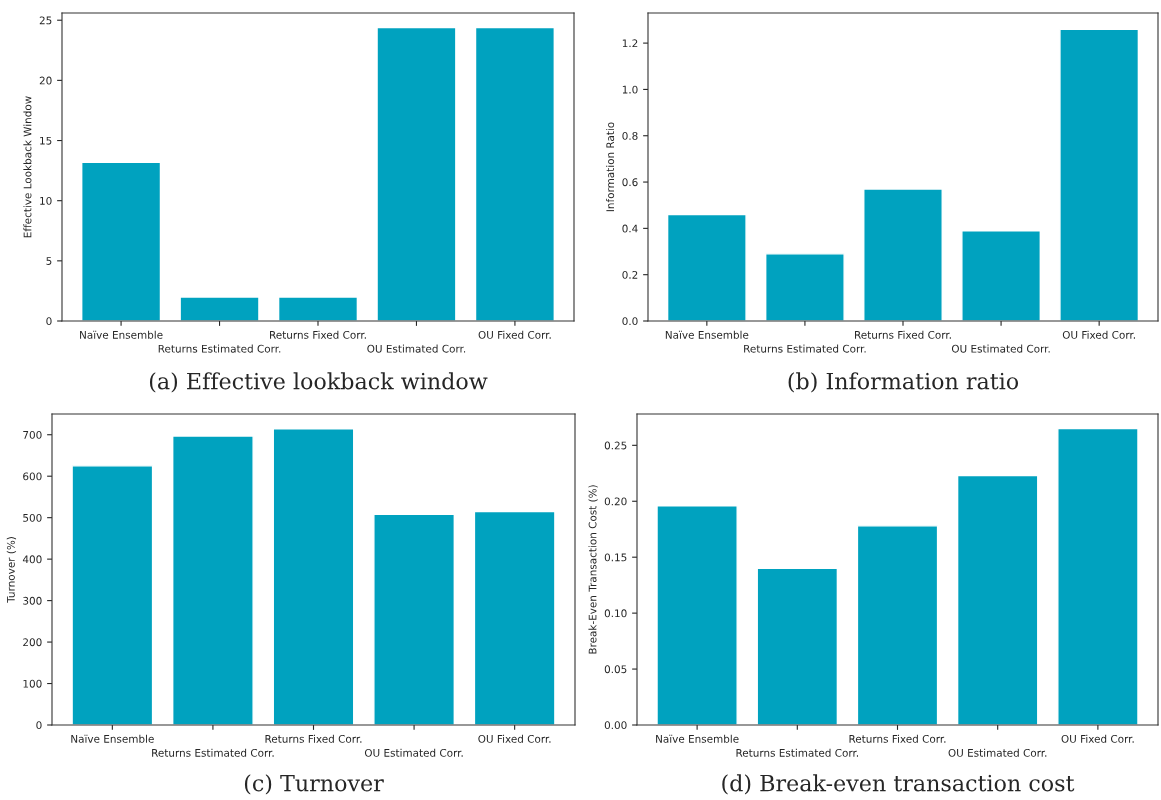  Describe the element at coordinates (593, 569) in the screenshot. I see `y-axis-title: Break-Even Transaction Cost (%)` at that location.